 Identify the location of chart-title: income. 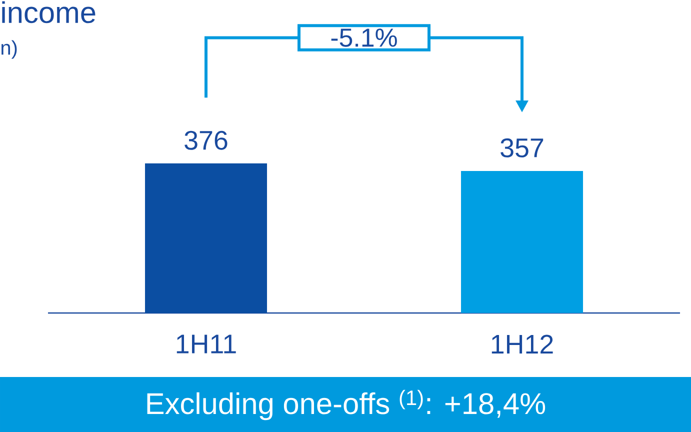
(49, 12).